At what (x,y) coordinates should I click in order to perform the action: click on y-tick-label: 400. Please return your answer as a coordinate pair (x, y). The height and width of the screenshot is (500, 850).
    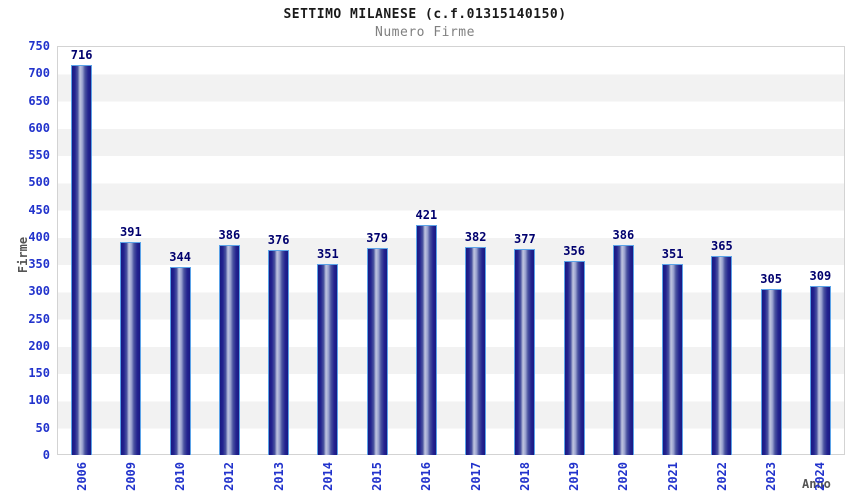
    Looking at the image, I should click on (39, 236).